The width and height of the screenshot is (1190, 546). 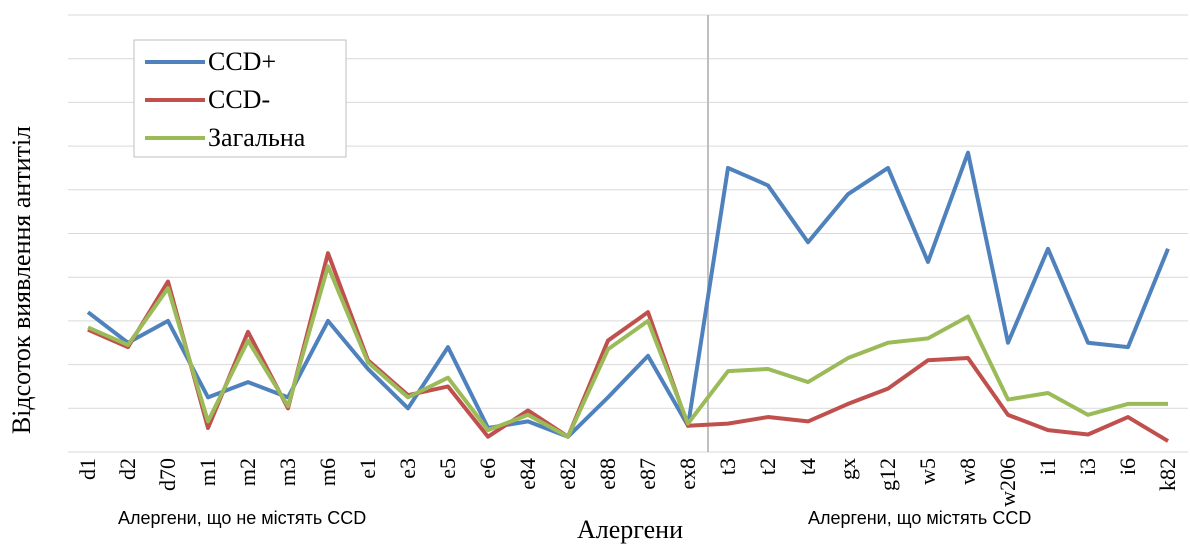 What do you see at coordinates (630, 529) in the screenshot?
I see `x-axis-title: Алергени` at bounding box center [630, 529].